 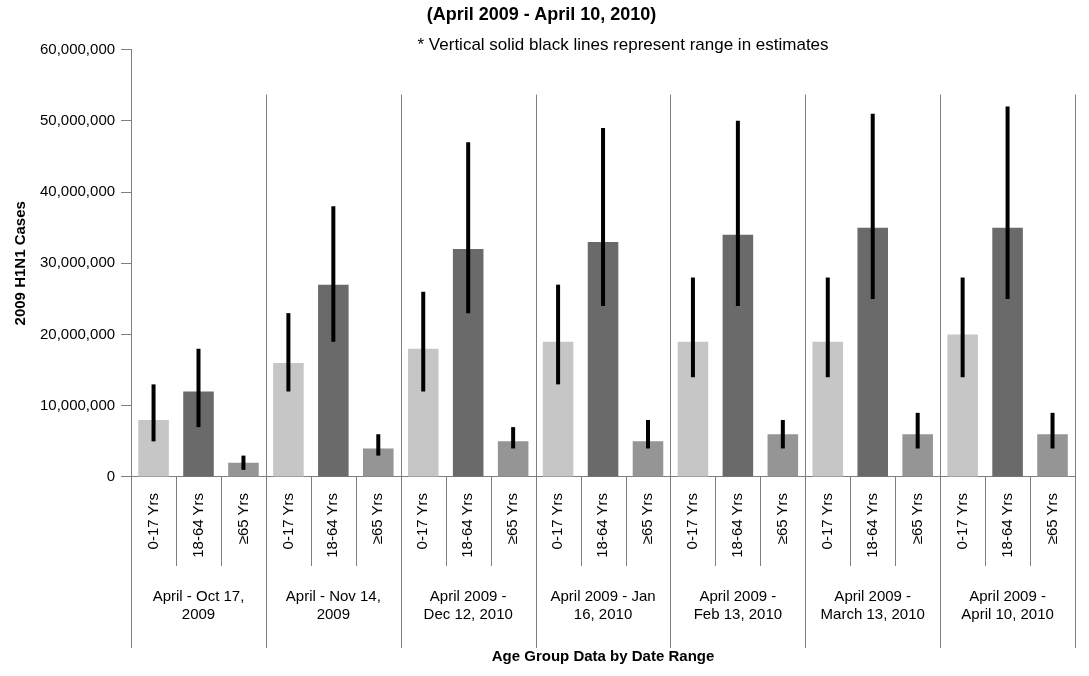 I want to click on x-tick-label: April - Oct 17, 2009, so click(x=198, y=605).